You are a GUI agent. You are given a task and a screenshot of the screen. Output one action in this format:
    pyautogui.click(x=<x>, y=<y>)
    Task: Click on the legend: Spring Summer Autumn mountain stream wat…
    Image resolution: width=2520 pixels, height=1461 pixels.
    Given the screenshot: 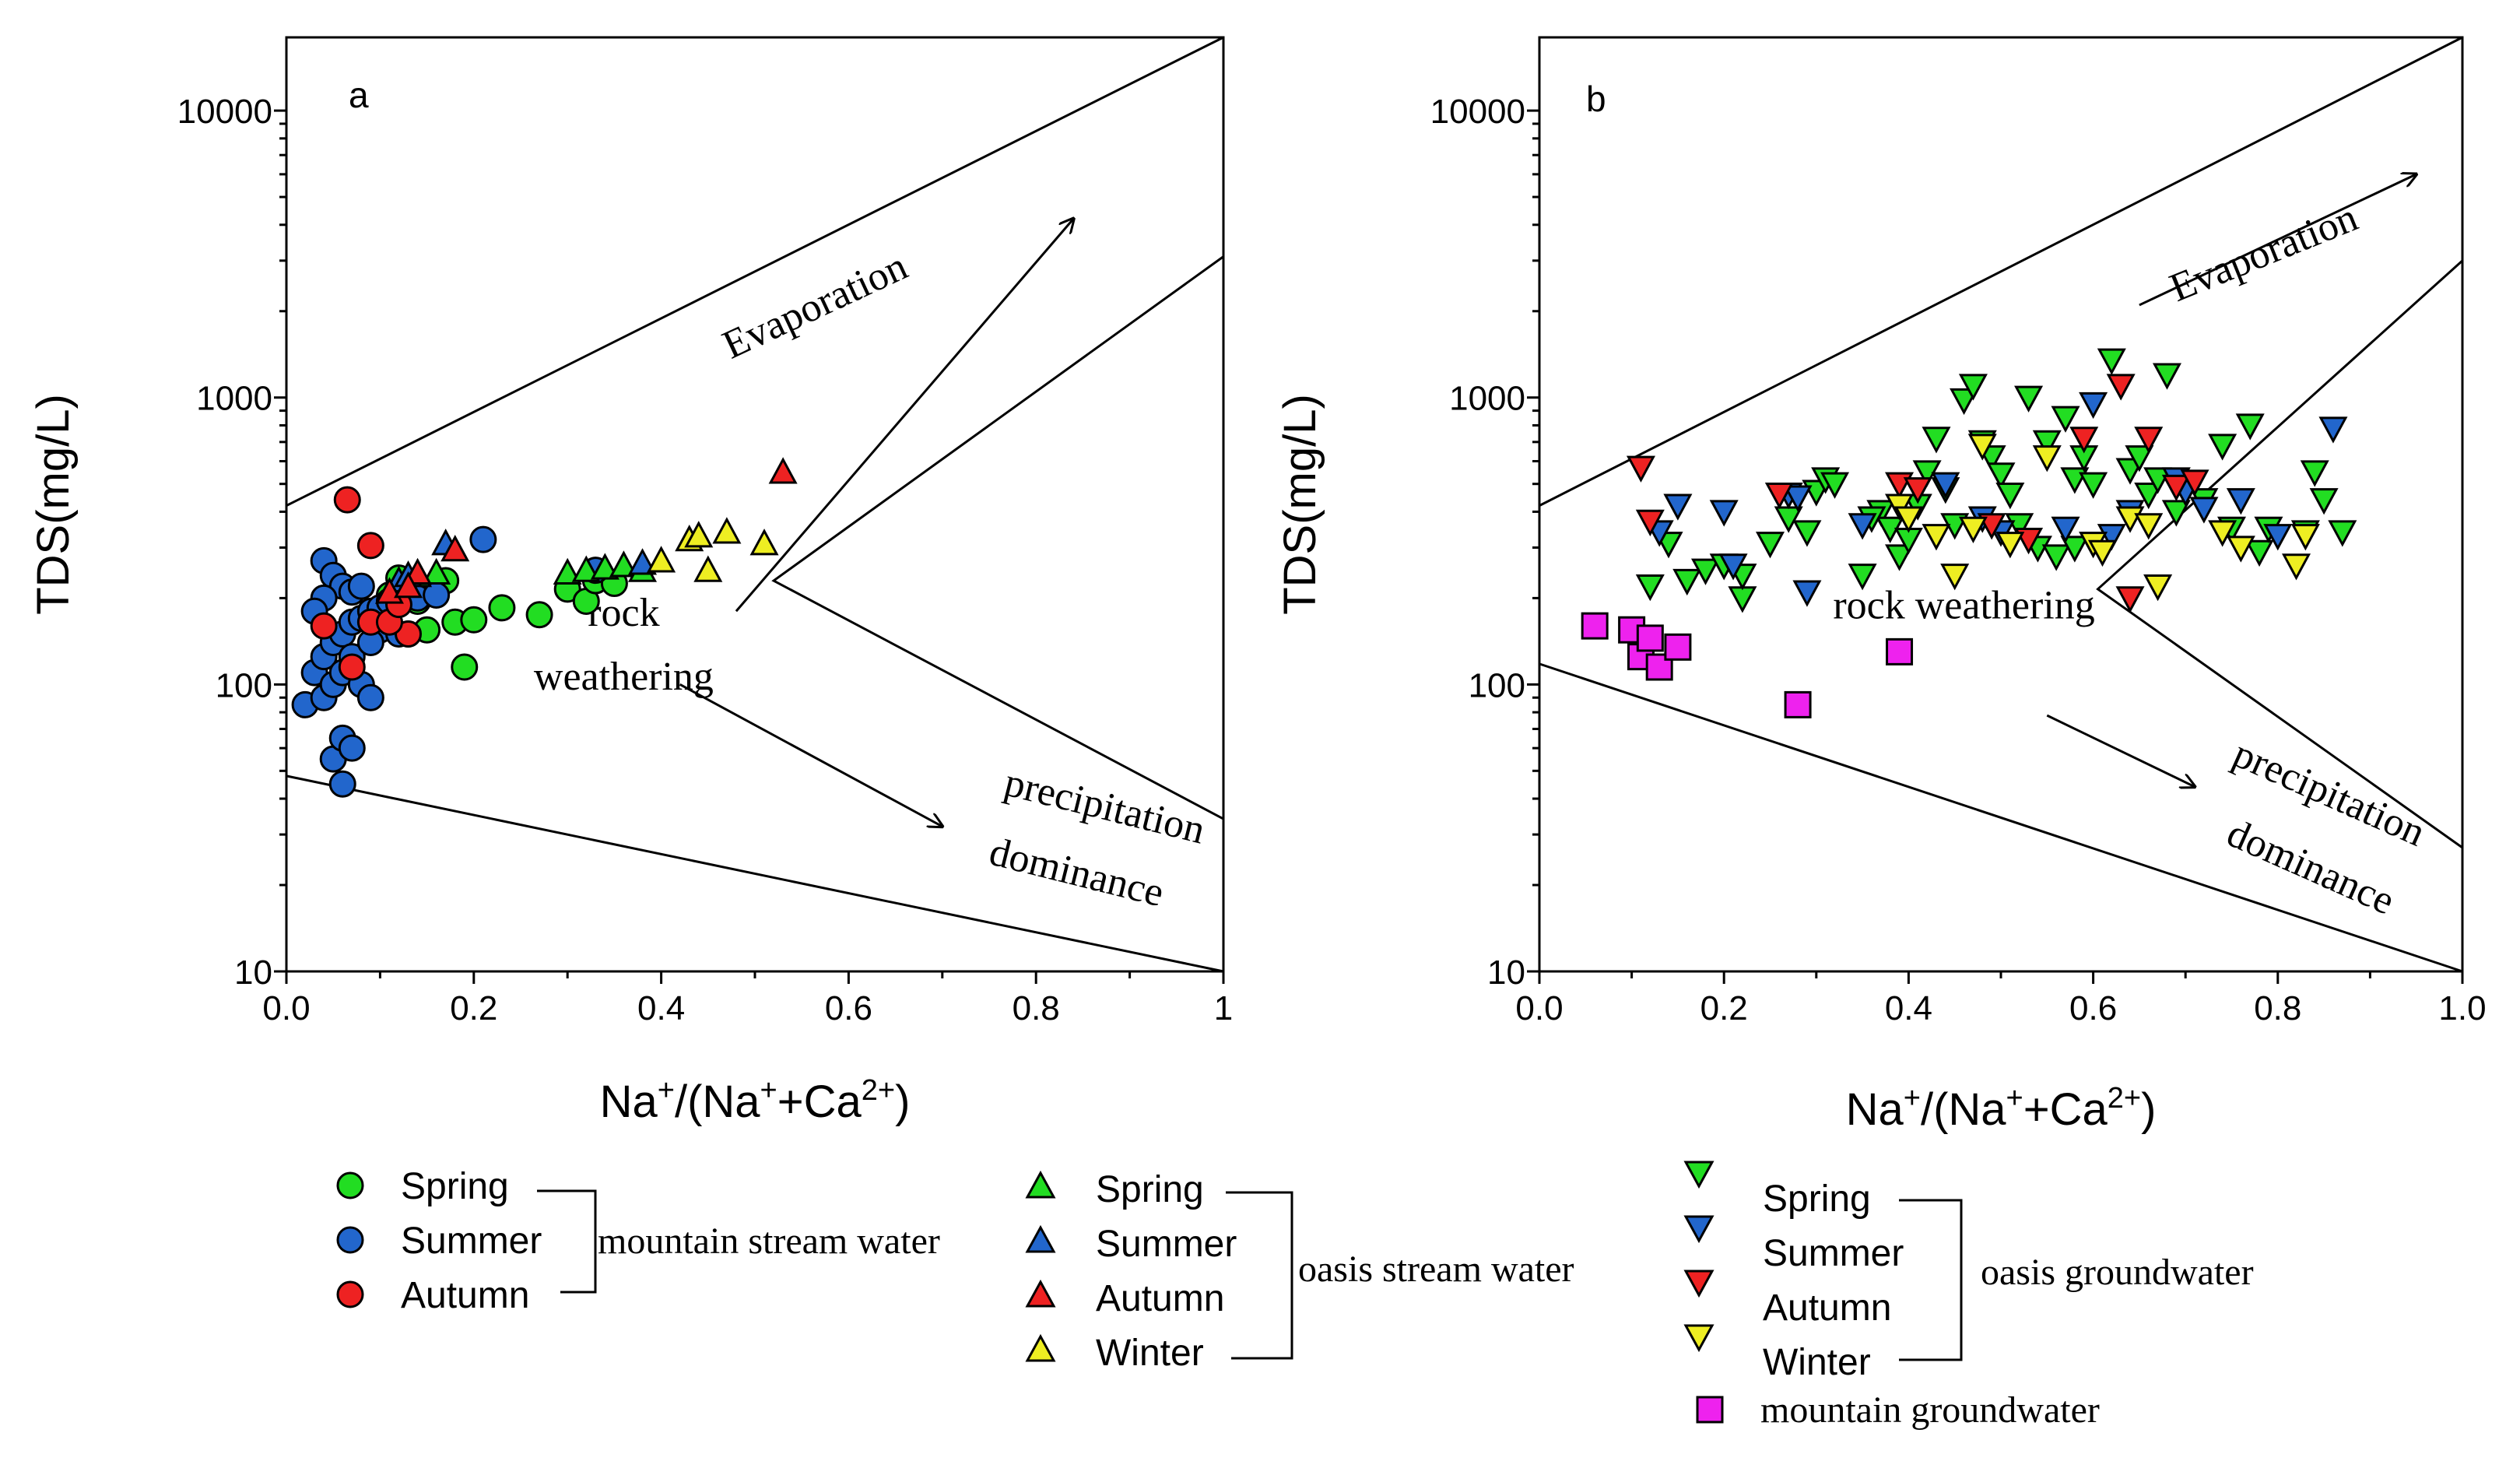 What is the action you would take?
    pyautogui.click(x=1295, y=1296)
    